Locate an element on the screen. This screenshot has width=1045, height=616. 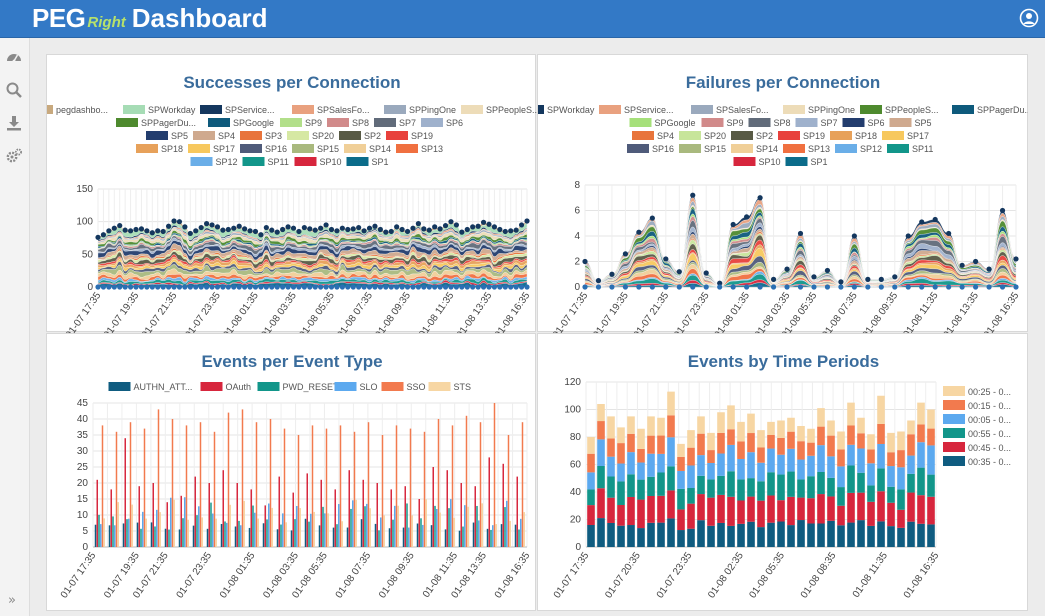
legend-item: SPWorkday is located at coordinates (571, 110).